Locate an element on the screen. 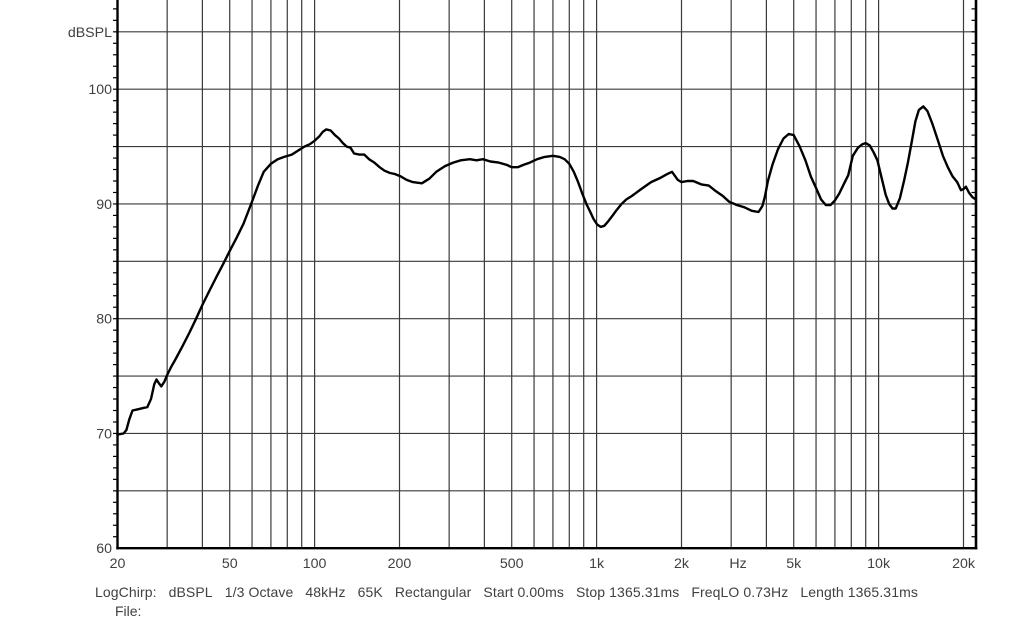 The image size is (1024, 641). x-tick-label: 50 is located at coordinates (230, 564).